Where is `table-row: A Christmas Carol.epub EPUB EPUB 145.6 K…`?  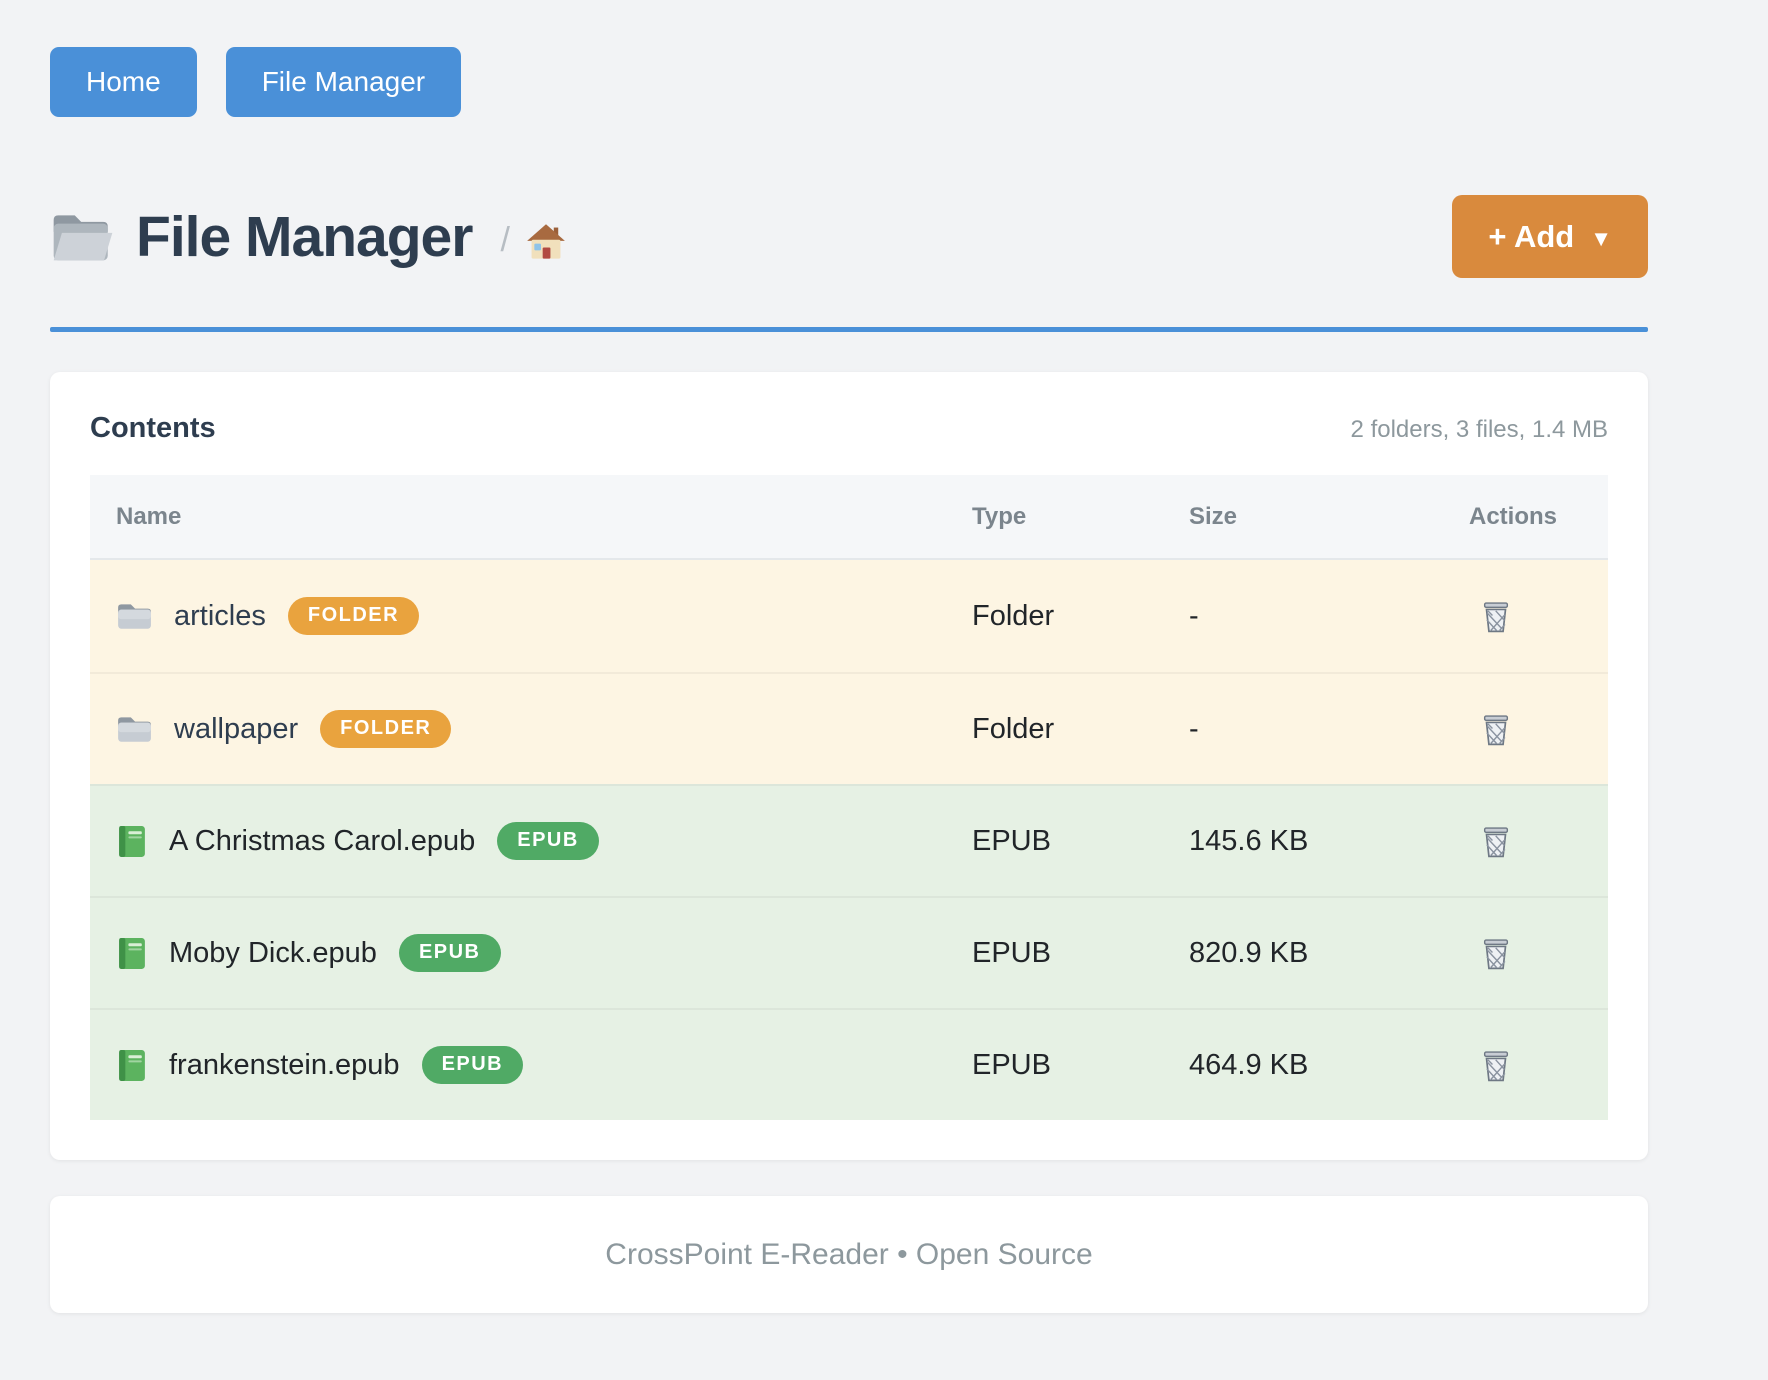 table-row: A Christmas Carol.epub EPUB EPUB 145.6 K… is located at coordinates (849, 840).